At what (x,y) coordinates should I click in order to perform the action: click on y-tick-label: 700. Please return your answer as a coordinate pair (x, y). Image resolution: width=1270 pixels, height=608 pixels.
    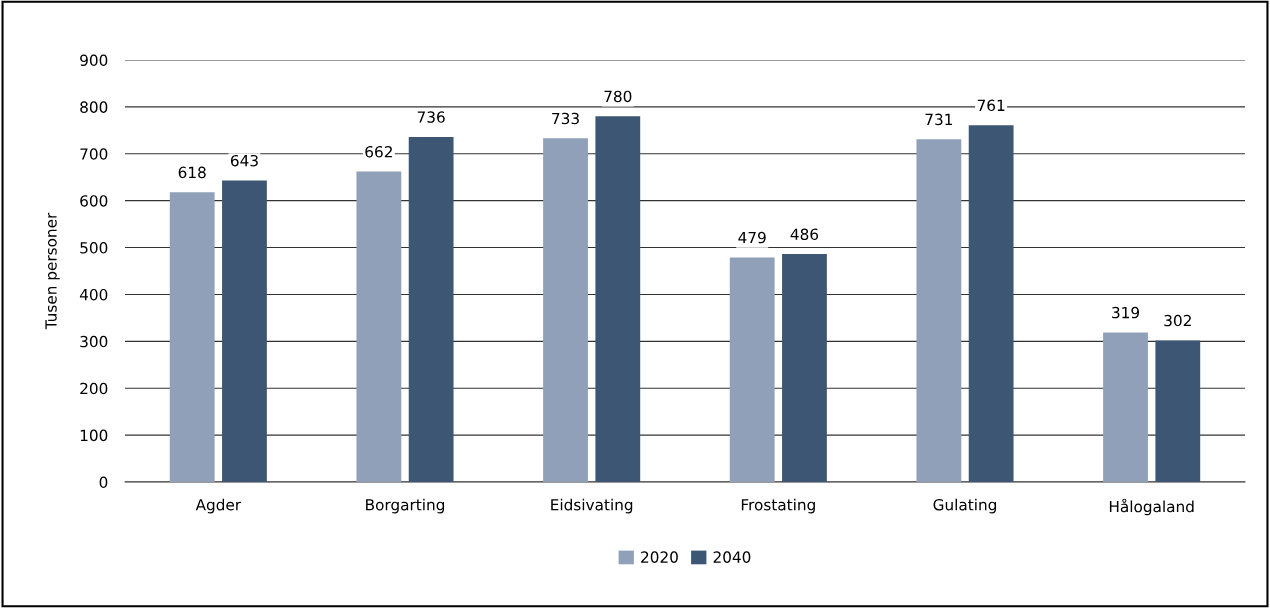
    Looking at the image, I should click on (94, 154).